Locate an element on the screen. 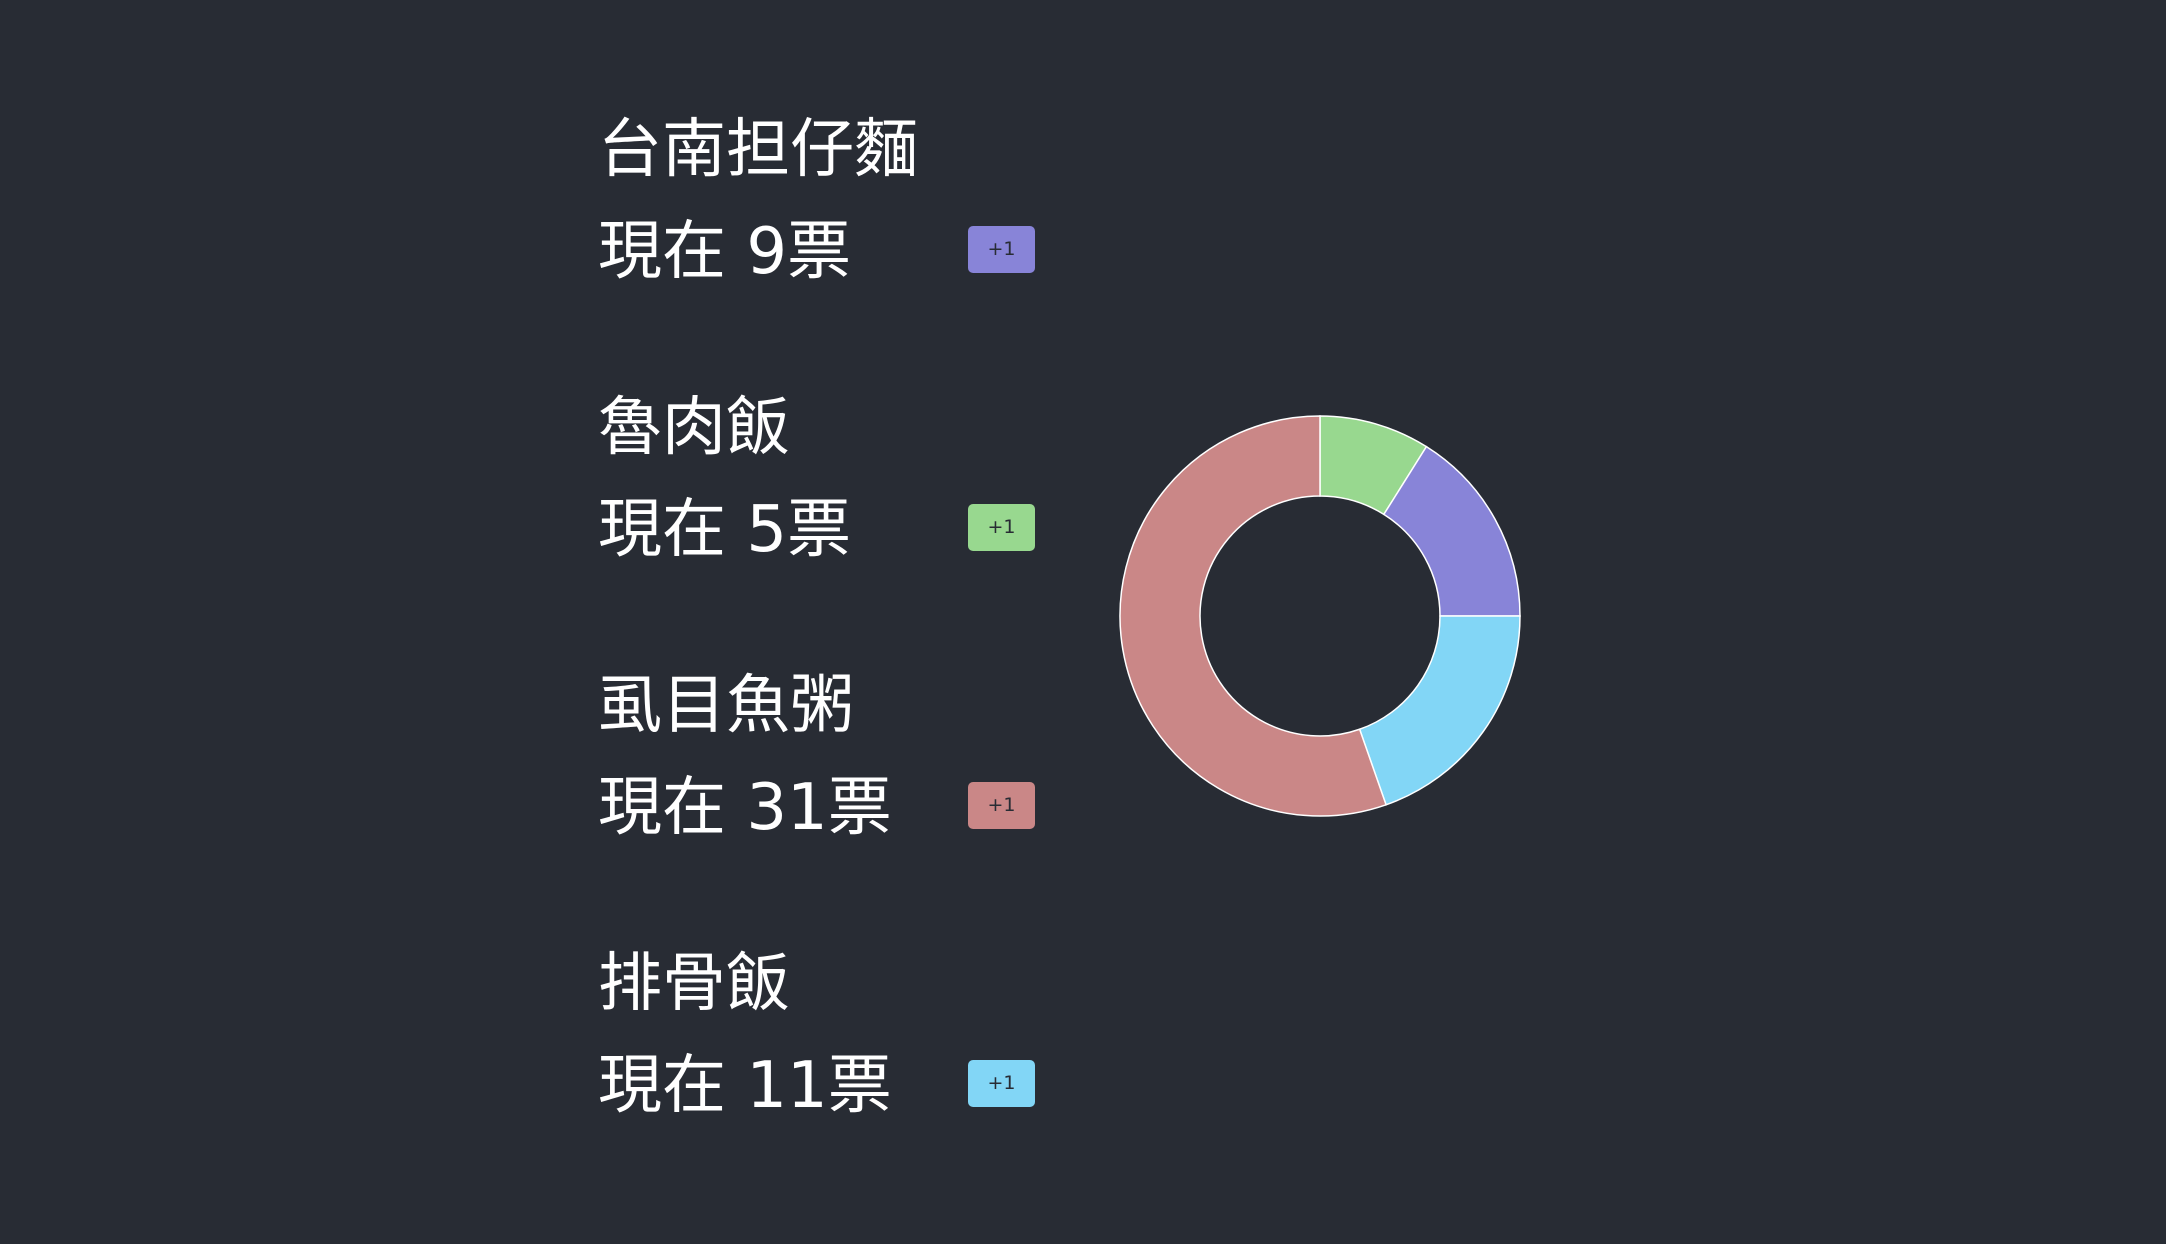  vote-item-milkfish-congee: 虱目魚粥 現在 31票 +1 is located at coordinates (828, 800).